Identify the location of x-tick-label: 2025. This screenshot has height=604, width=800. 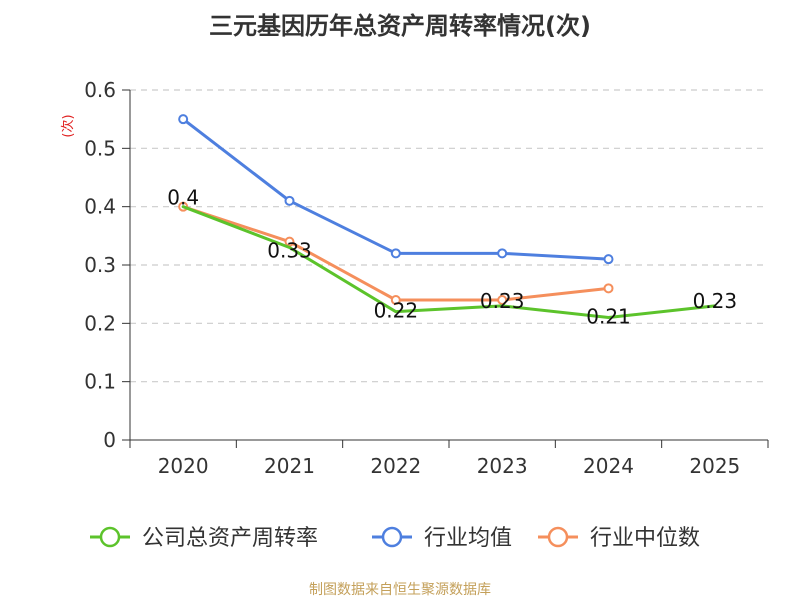
(714, 466).